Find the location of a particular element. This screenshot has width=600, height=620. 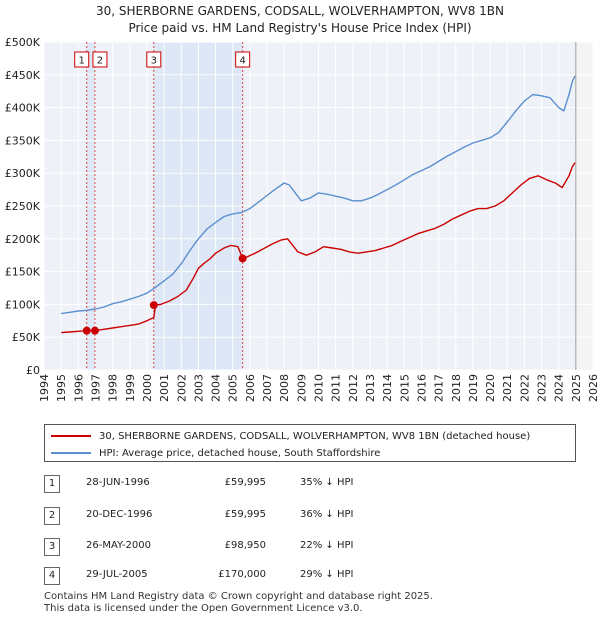

x-tick-label: 2000 is located at coordinates (147, 388).